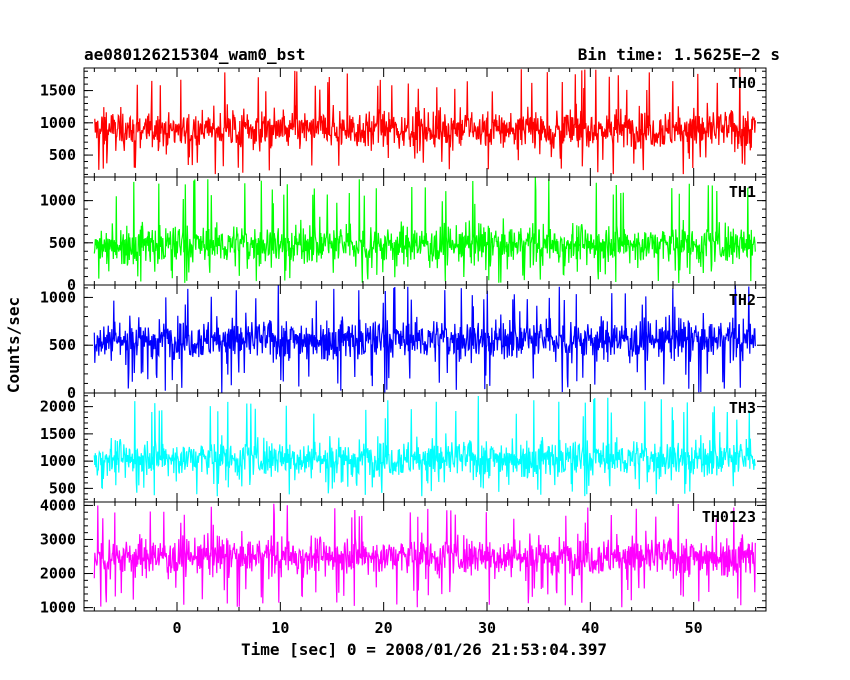  I want to click on panel-th0: 500 1000 1500 TH0, so click(403, 122).